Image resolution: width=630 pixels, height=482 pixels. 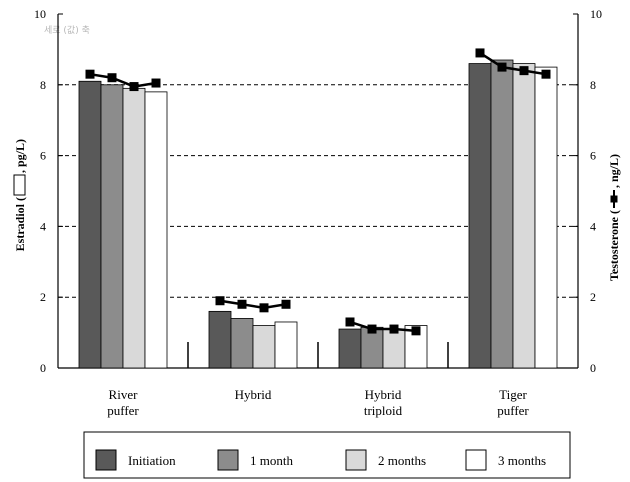 I want to click on y-tick-label-left: 2, so click(x=43, y=297).